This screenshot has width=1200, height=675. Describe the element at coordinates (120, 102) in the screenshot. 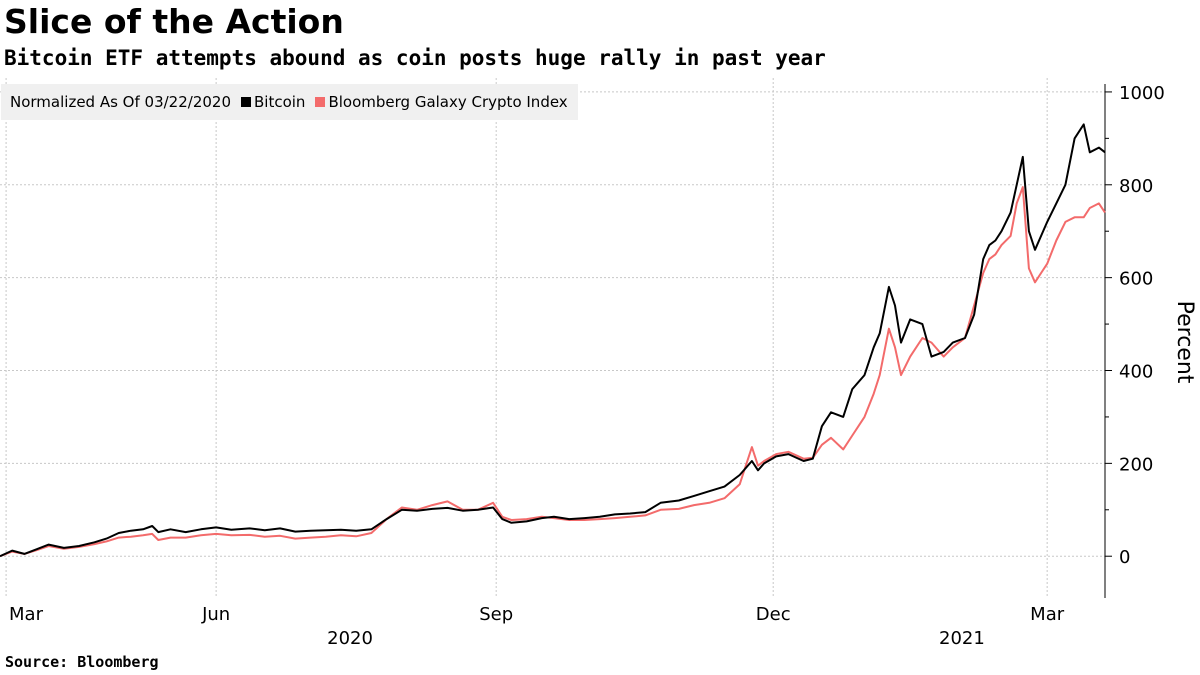

I see `legend-note: Normalized As Of 03/22/2020` at that location.